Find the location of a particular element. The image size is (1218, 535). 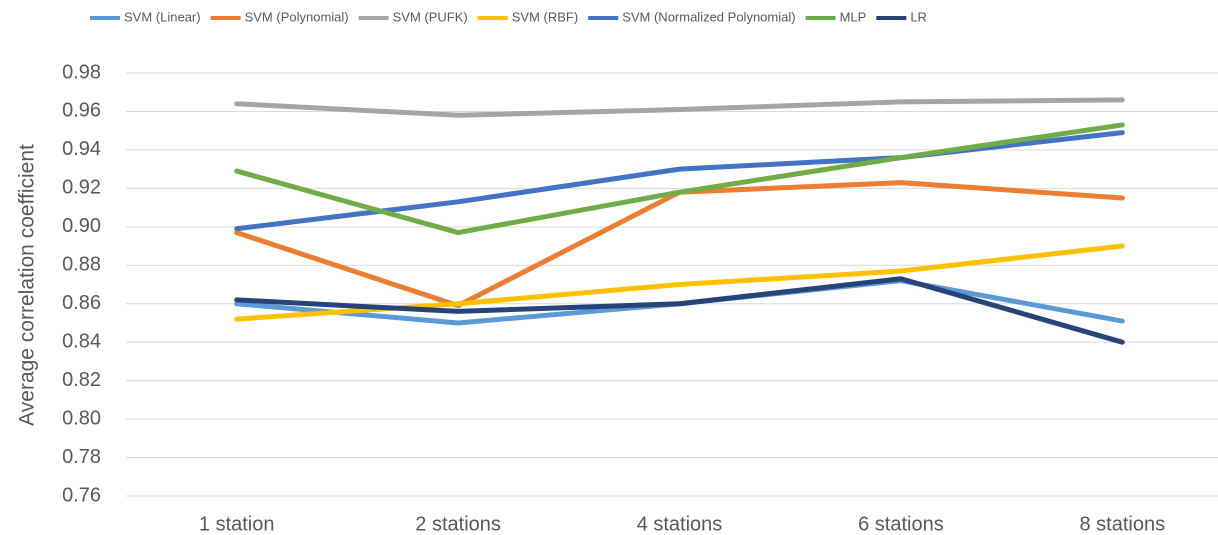

legend-label: SVM (Normalized Polynomial) is located at coordinates (708, 16).